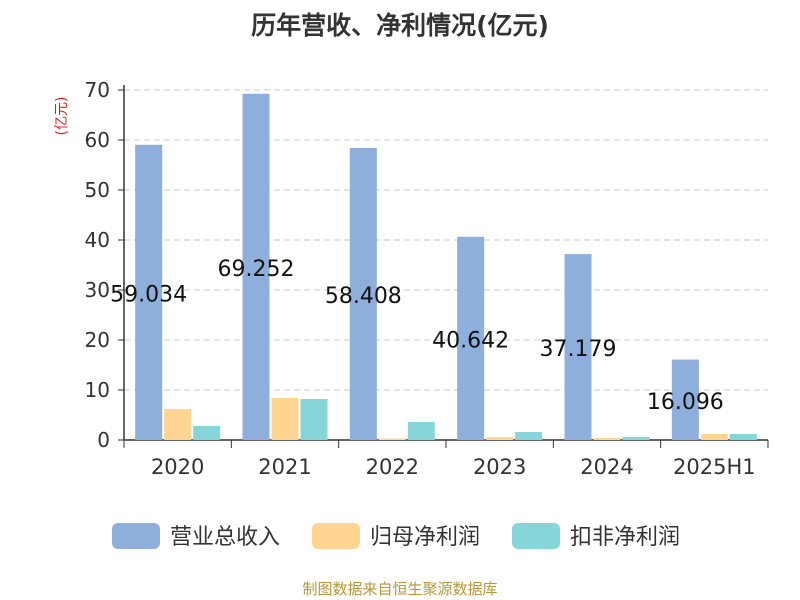 The height and width of the screenshot is (600, 800). I want to click on data-label: 37.179, so click(578, 349).